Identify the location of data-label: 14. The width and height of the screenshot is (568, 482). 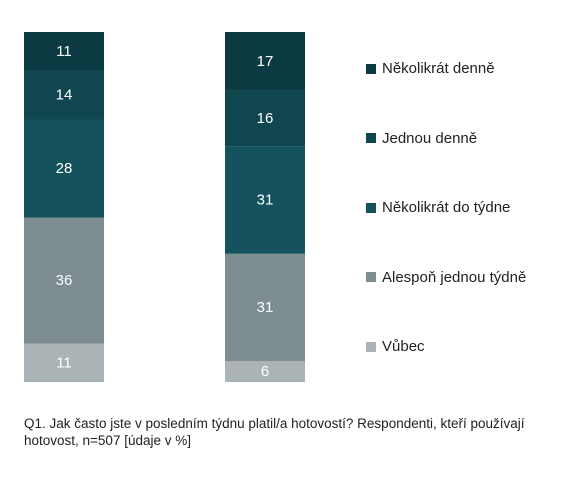
(64, 95).